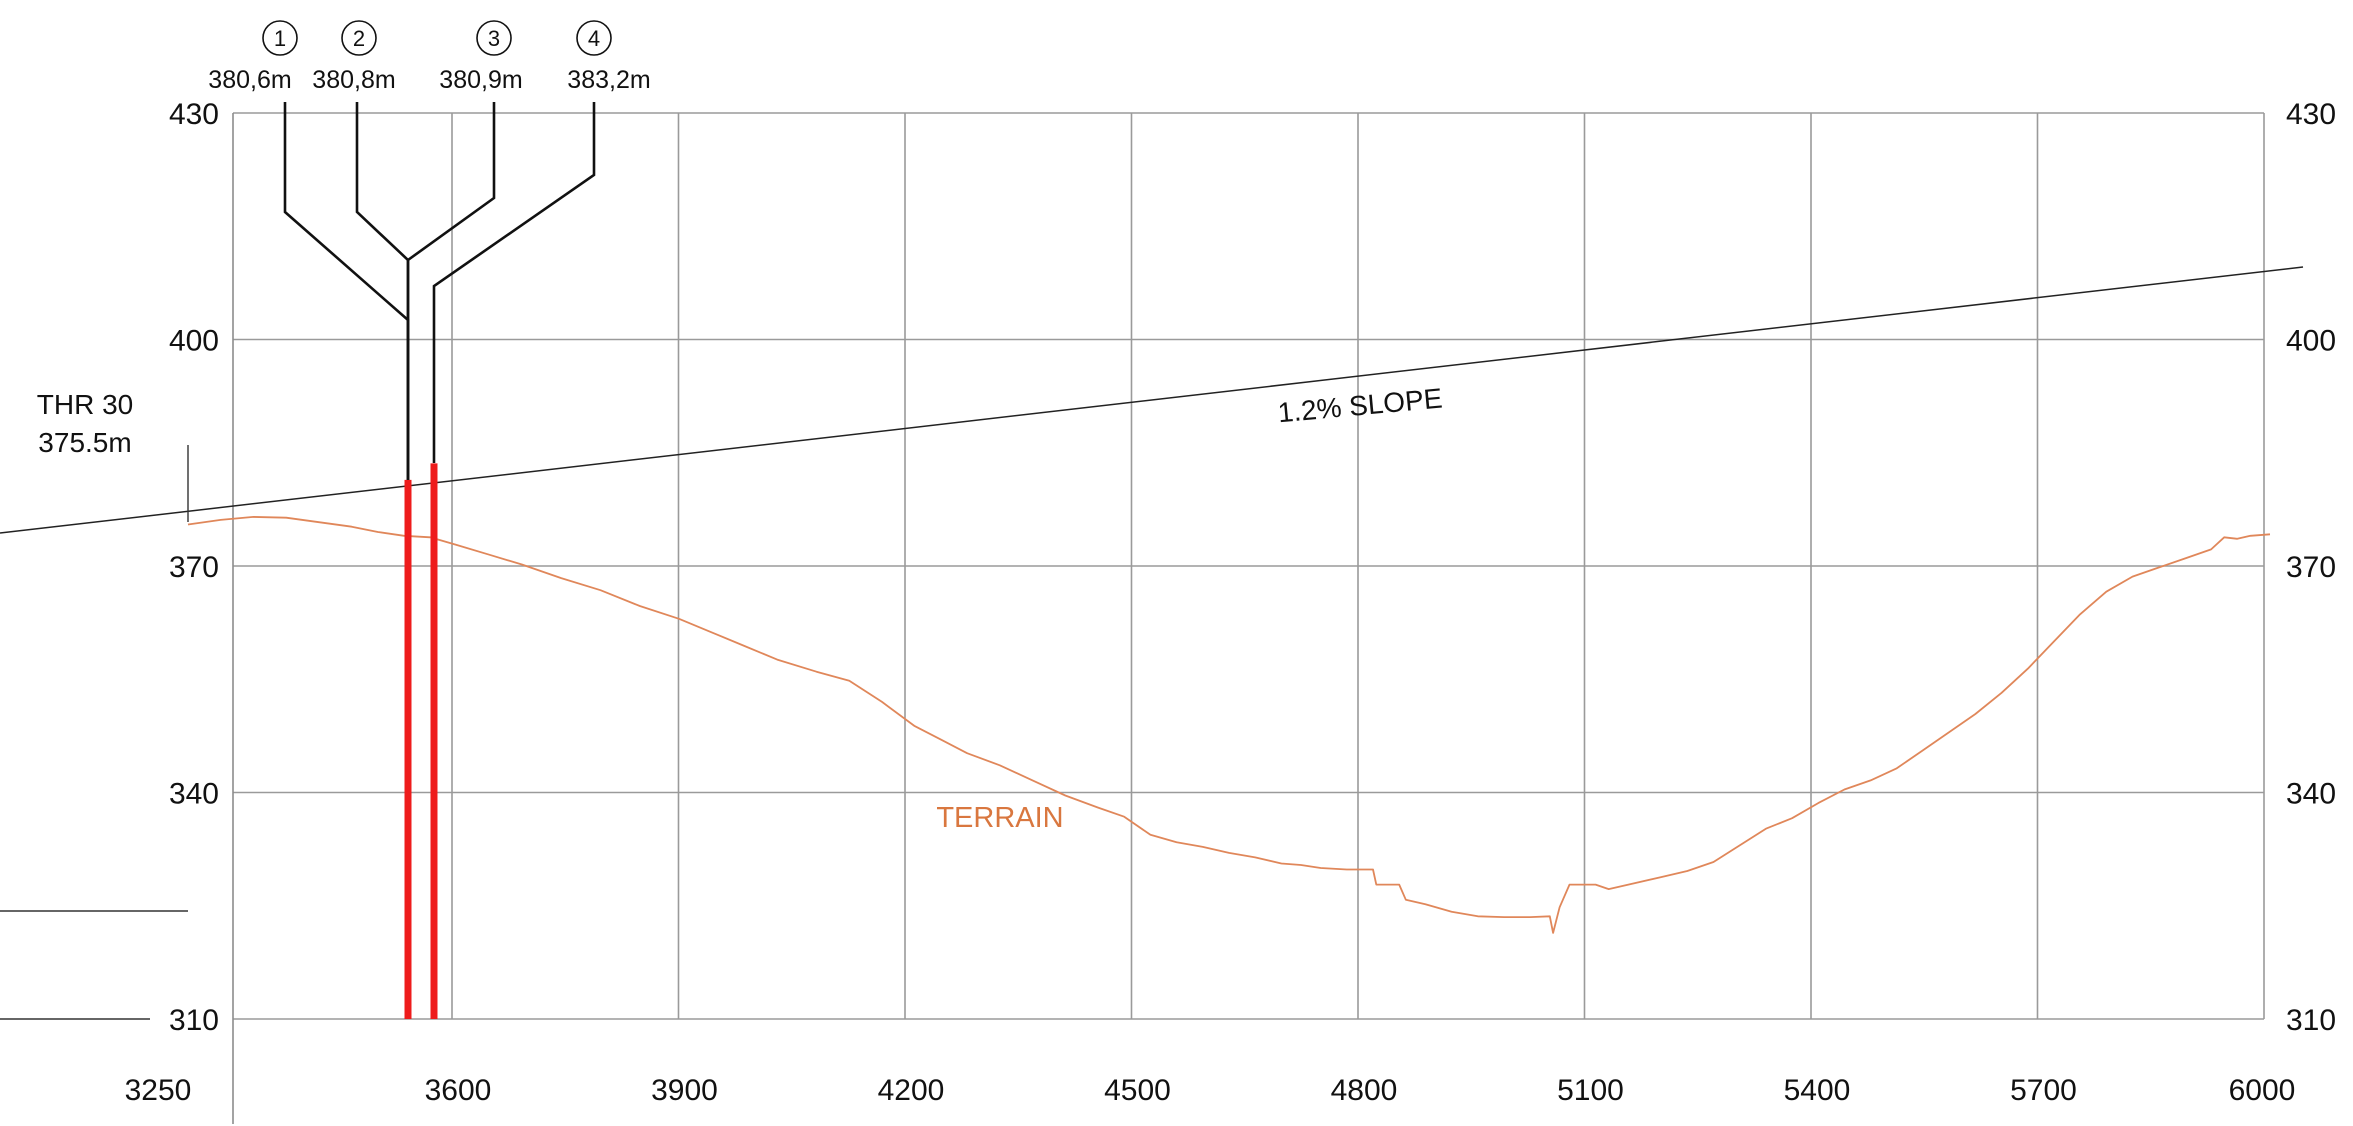  What do you see at coordinates (2311, 1020) in the screenshot?
I see `y-tick-label-right: 310` at bounding box center [2311, 1020].